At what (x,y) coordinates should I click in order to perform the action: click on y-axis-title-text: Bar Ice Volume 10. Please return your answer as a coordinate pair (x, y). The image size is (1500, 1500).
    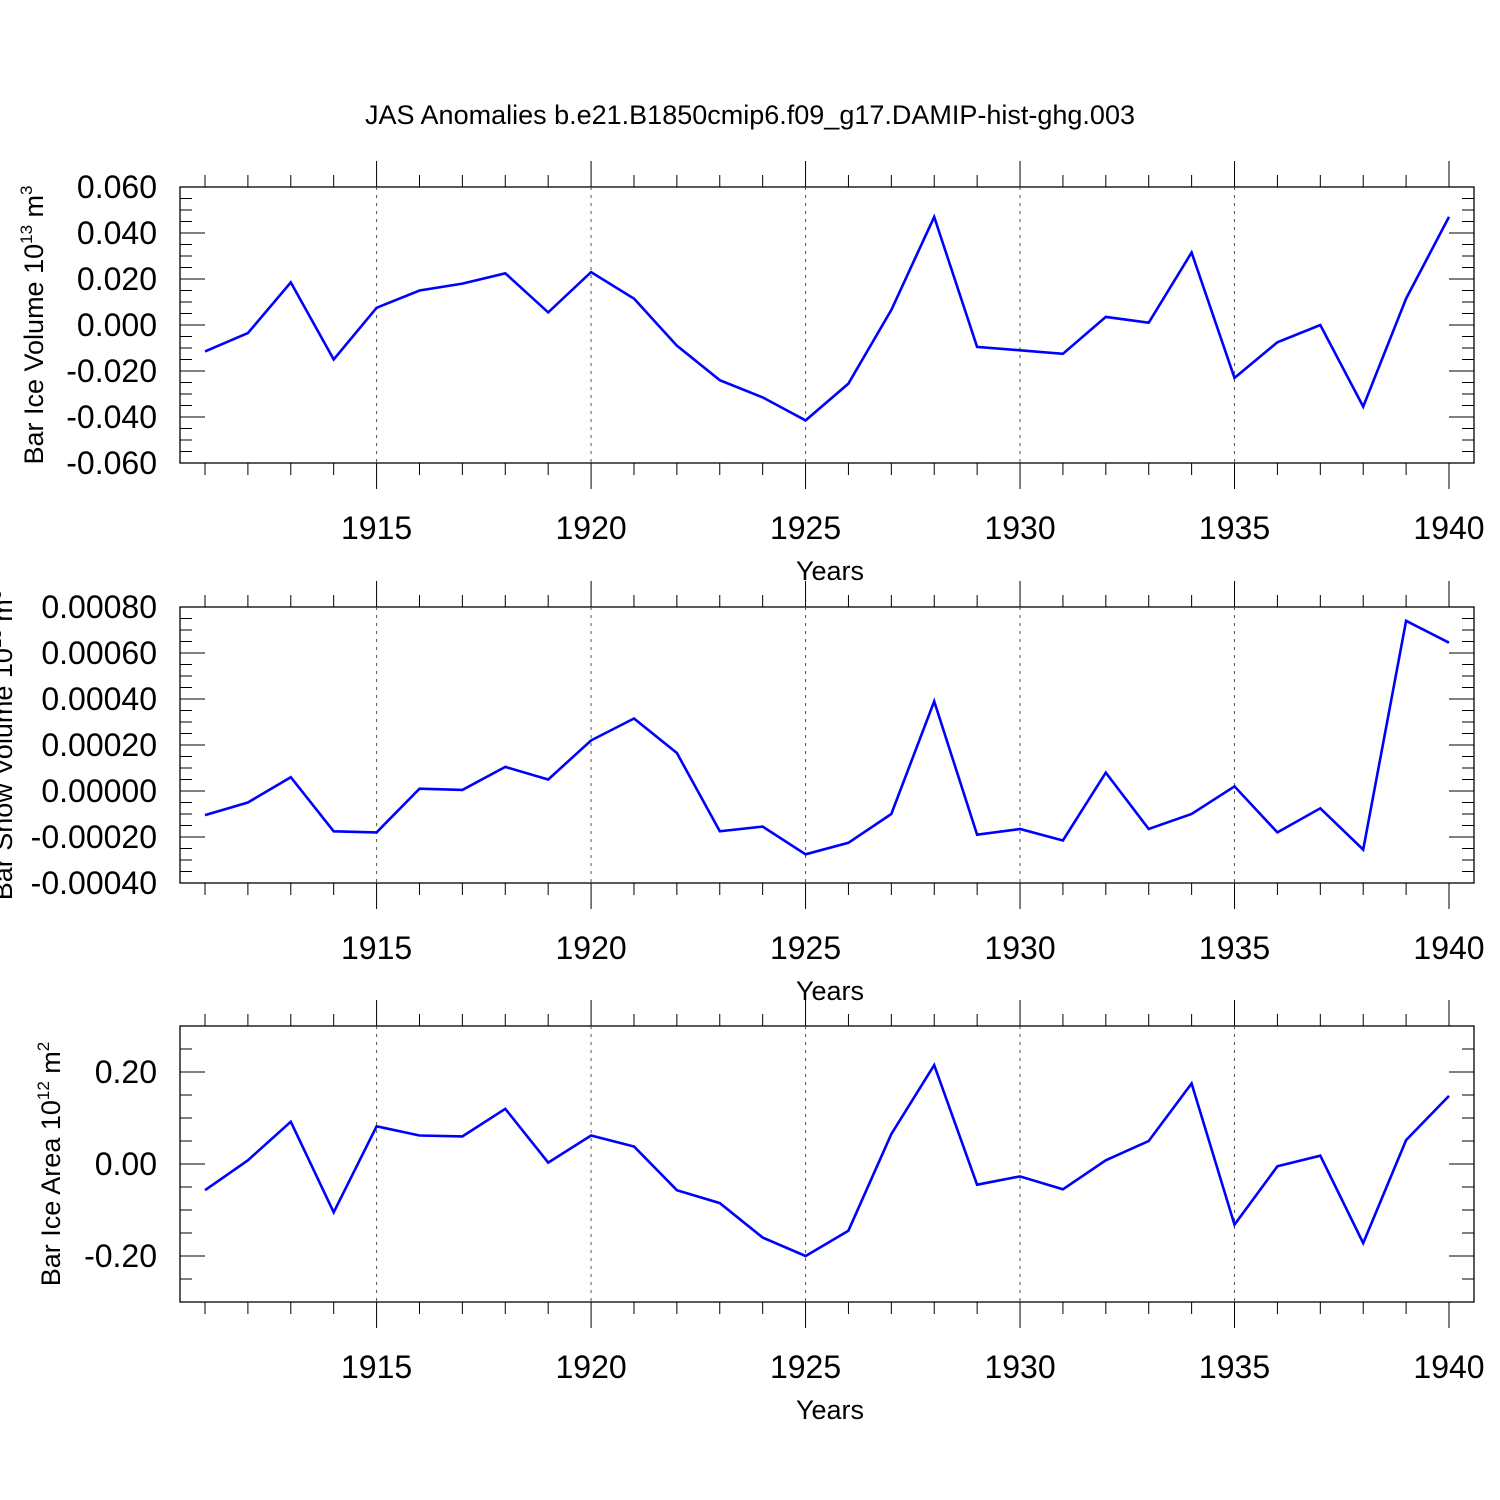
    Looking at the image, I should click on (34, 354).